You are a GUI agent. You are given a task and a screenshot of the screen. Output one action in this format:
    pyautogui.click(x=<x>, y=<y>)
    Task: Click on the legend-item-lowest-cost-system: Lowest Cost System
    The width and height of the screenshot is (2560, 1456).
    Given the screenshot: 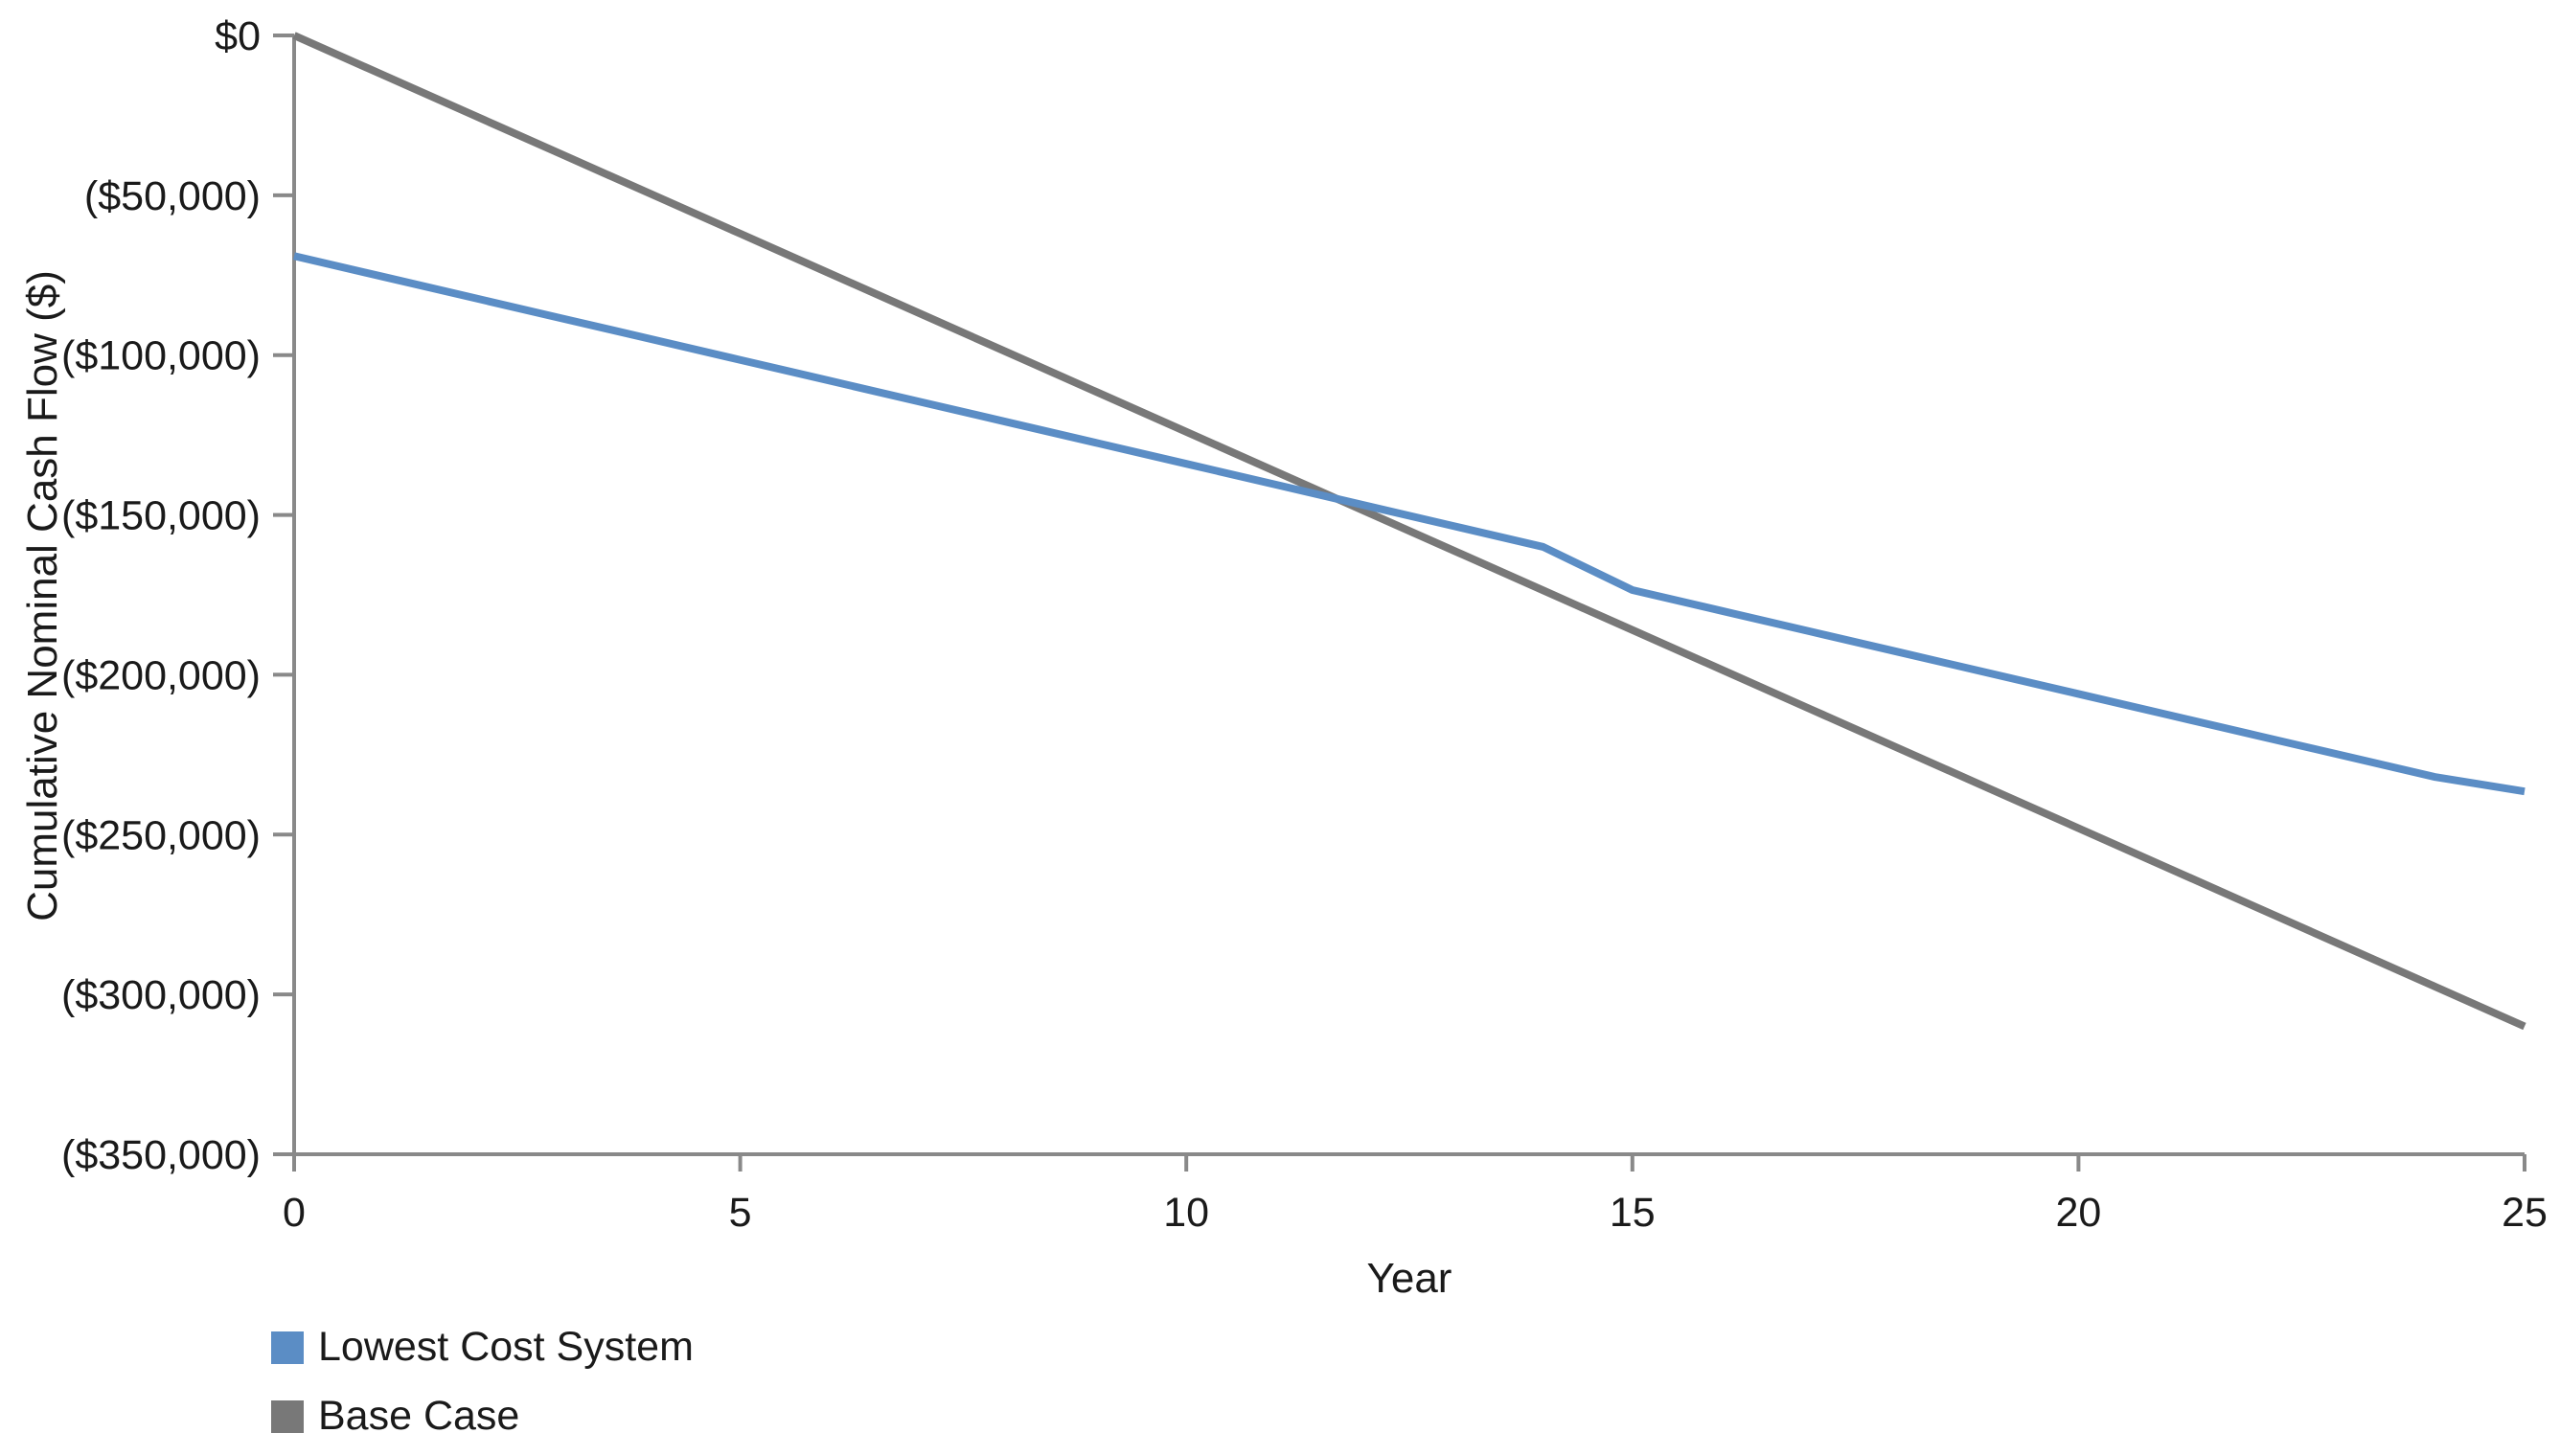 What is the action you would take?
    pyautogui.click(x=482, y=1347)
    